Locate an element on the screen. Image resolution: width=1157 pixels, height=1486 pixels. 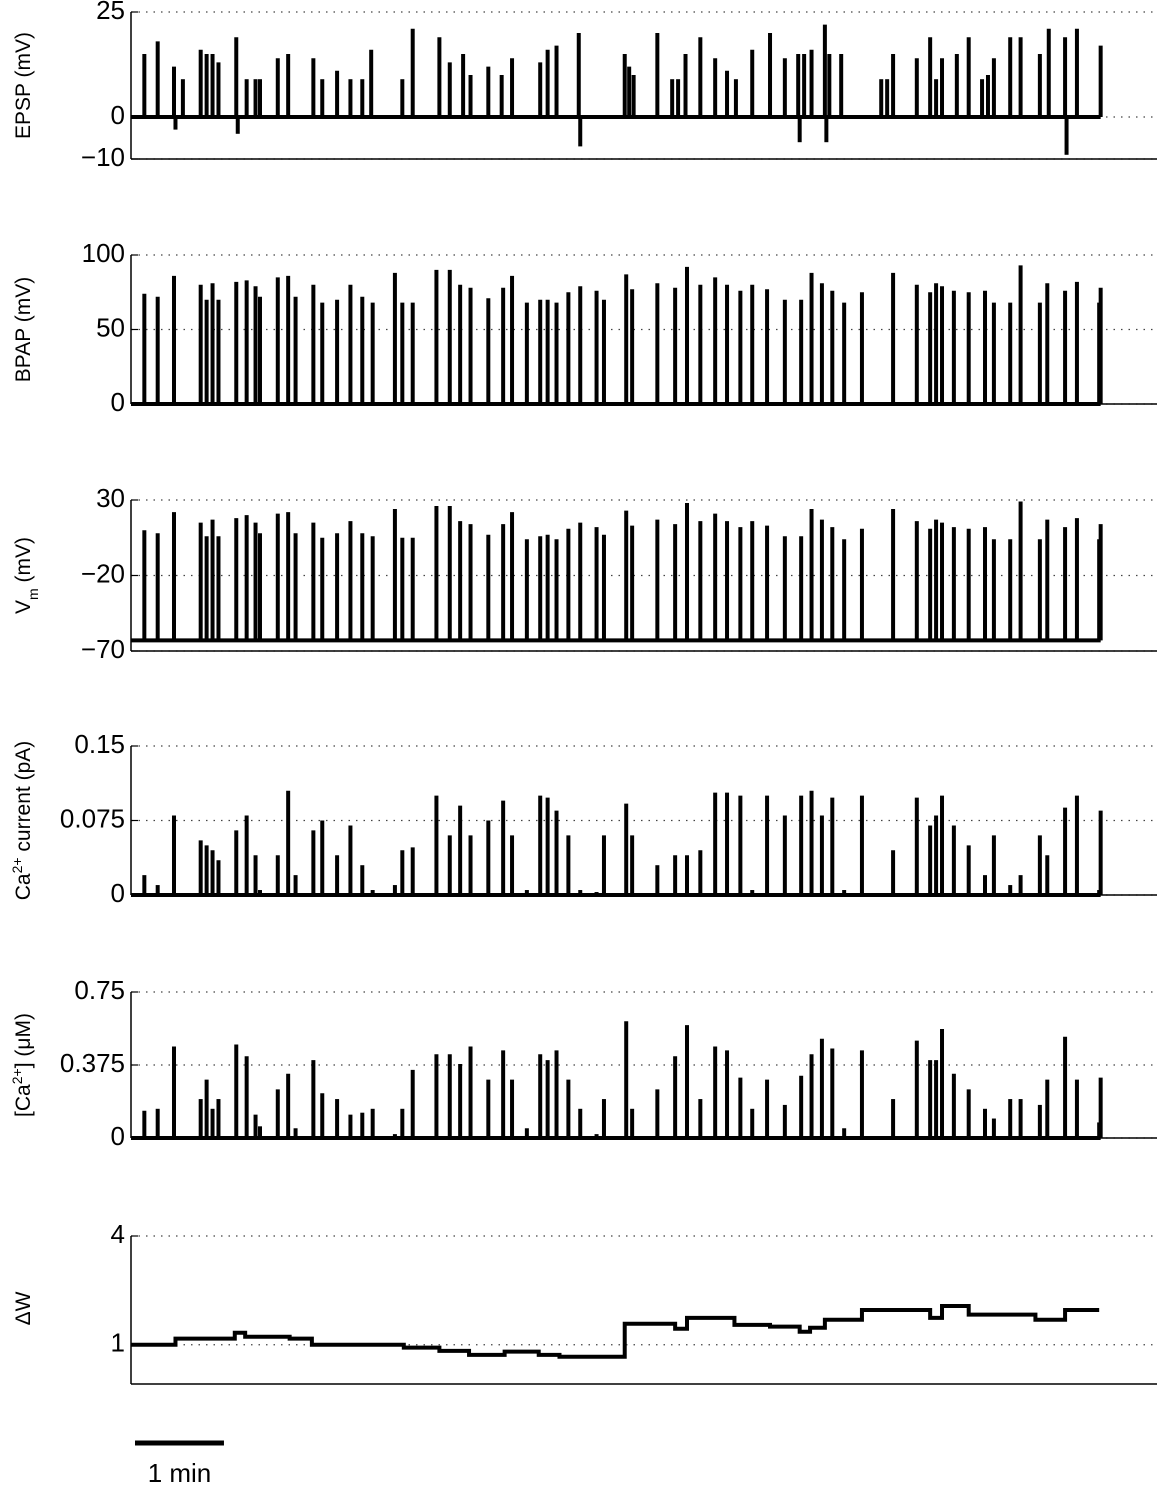
y-label-part: EPSP (mV) is located at coordinates (23, 85).